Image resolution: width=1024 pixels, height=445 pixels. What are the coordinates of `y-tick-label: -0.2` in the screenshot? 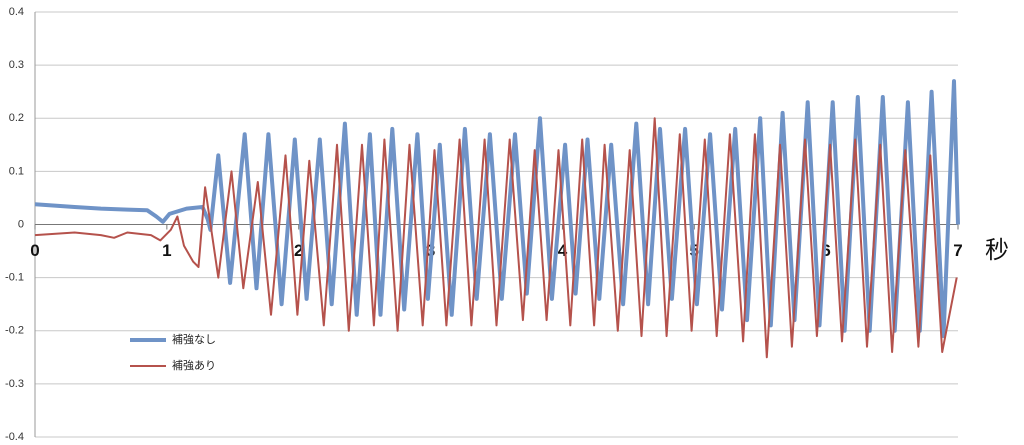 It's located at (14, 331).